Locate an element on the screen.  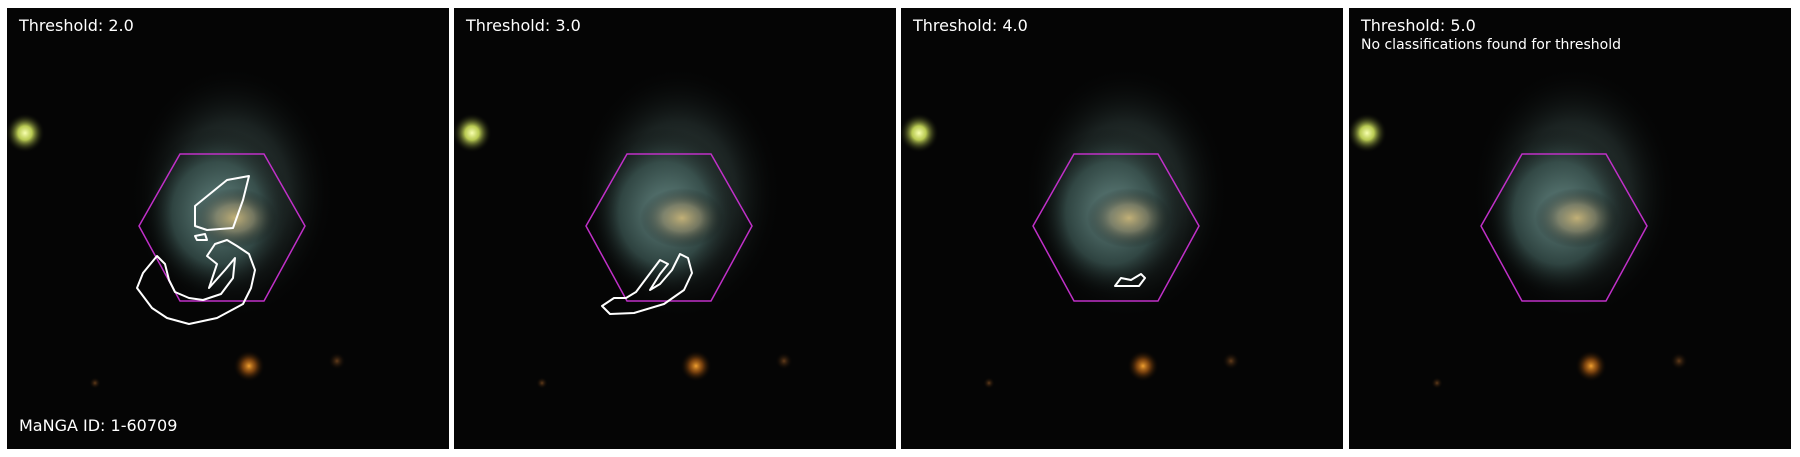
threshold-label: Threshold: 4.0 is located at coordinates (970, 25).